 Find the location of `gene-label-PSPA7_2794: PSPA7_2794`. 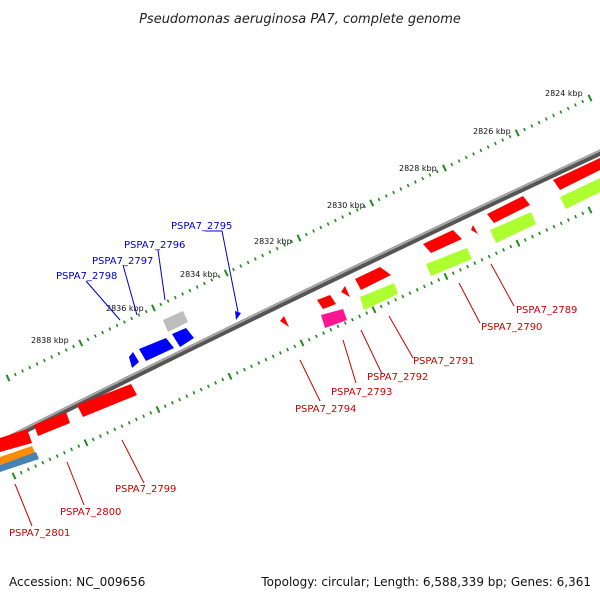

gene-label-PSPA7_2794: PSPA7_2794 is located at coordinates (325, 409).